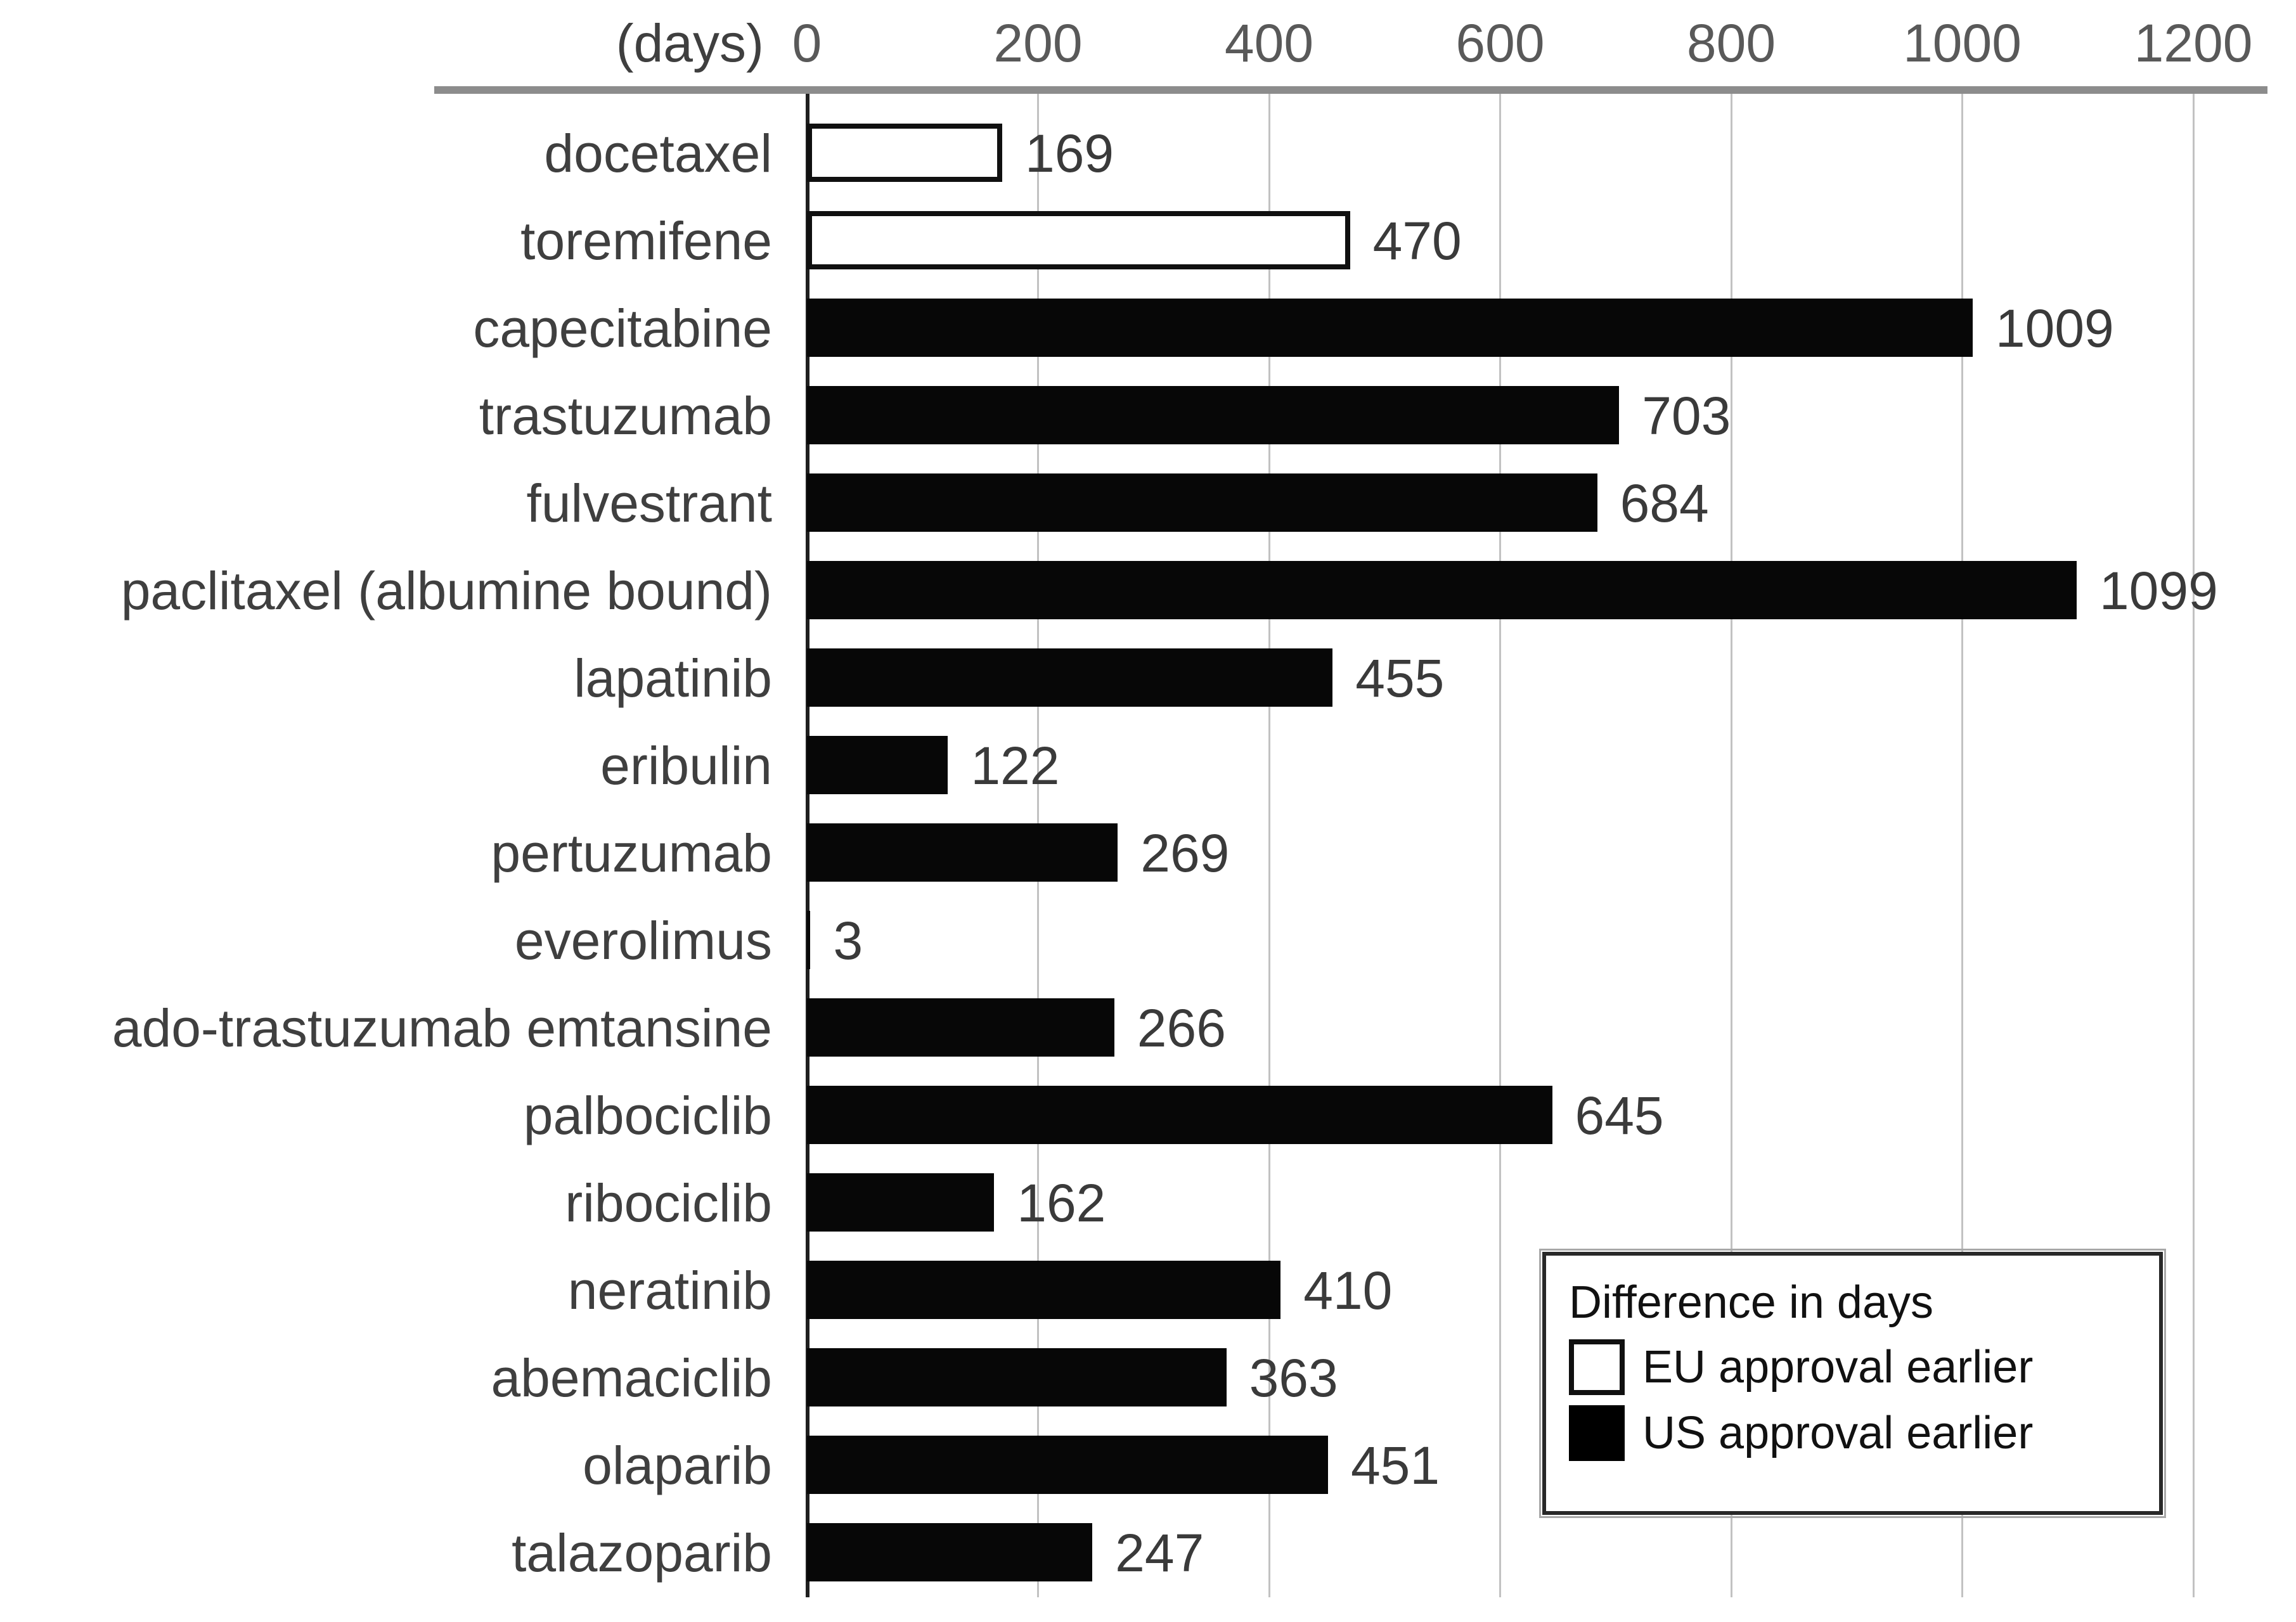 The image size is (2296, 1622). Describe the element at coordinates (1069, 153) in the screenshot. I see `value-label: 169` at that location.